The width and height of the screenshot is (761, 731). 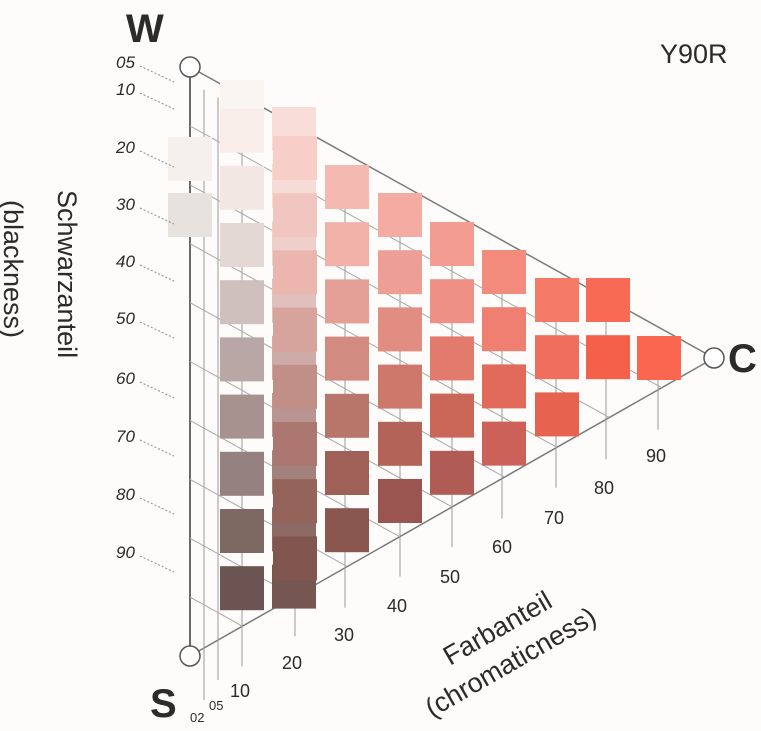 What do you see at coordinates (742, 359) in the screenshot?
I see `corner-label-chromatic: C` at bounding box center [742, 359].